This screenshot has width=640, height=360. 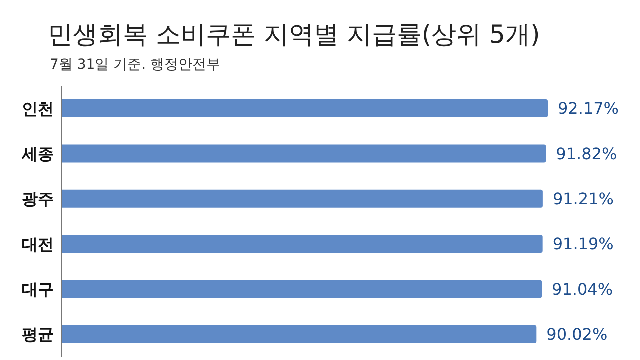 What do you see at coordinates (37, 154) in the screenshot?
I see `y-tick-label: 세종` at bounding box center [37, 154].